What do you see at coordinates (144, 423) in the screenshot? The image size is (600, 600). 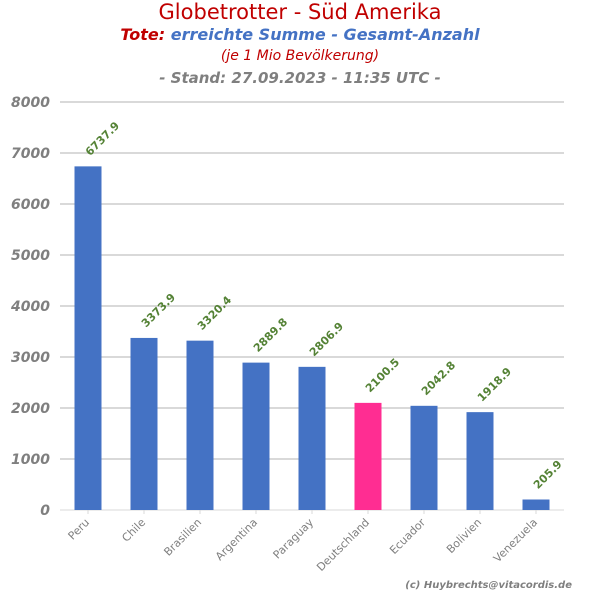 I see `bar-chile` at bounding box center [144, 423].